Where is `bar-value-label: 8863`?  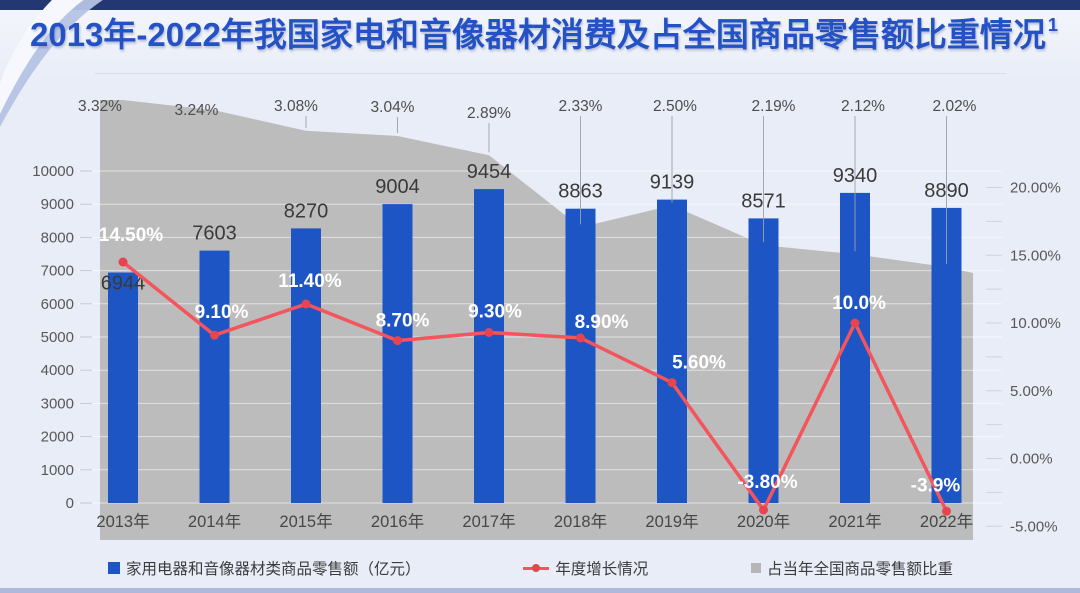 bar-value-label: 8863 is located at coordinates (580, 192).